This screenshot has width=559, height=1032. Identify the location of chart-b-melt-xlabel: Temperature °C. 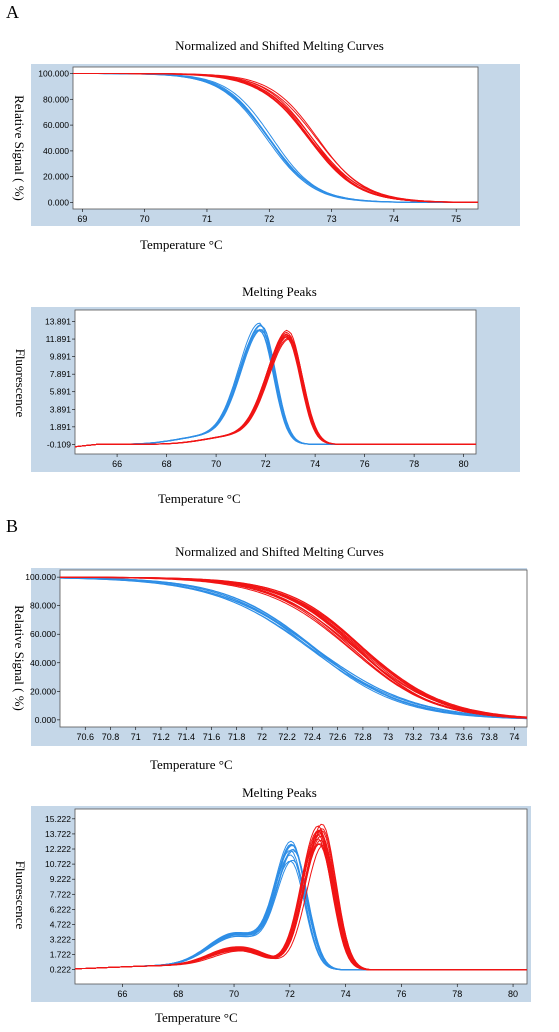
(191, 764).